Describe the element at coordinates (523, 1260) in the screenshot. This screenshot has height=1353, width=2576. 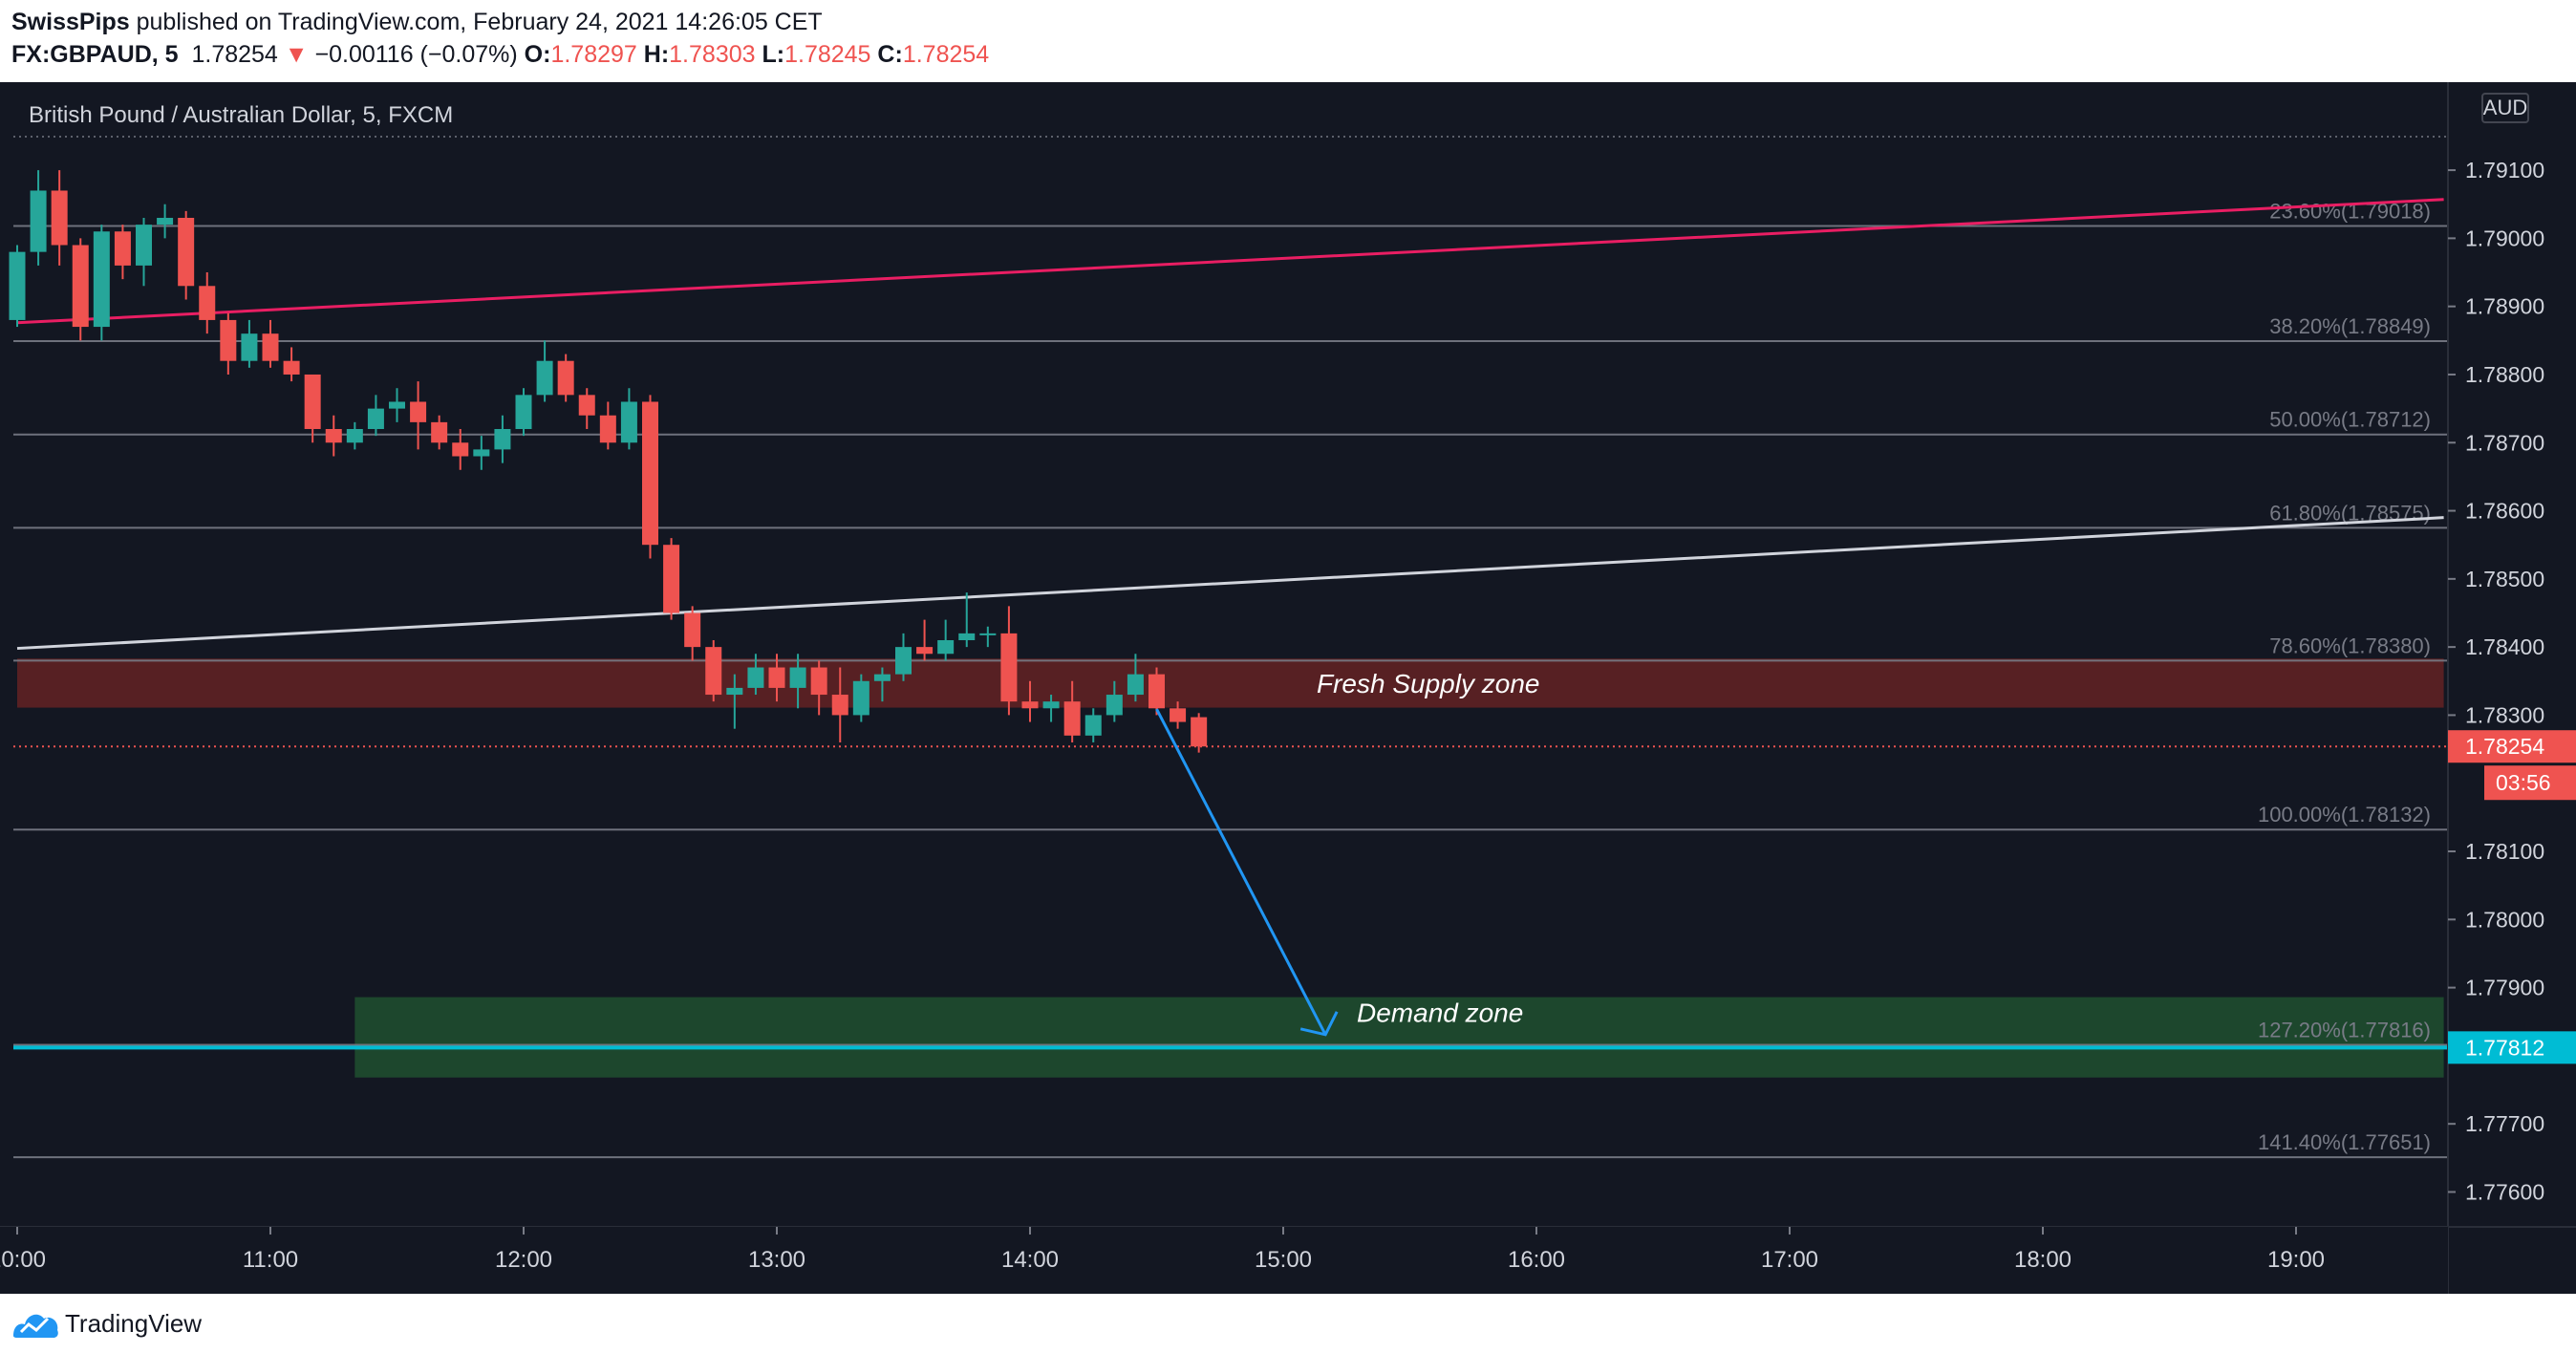
I see `x-tick-label: 12:00` at that location.